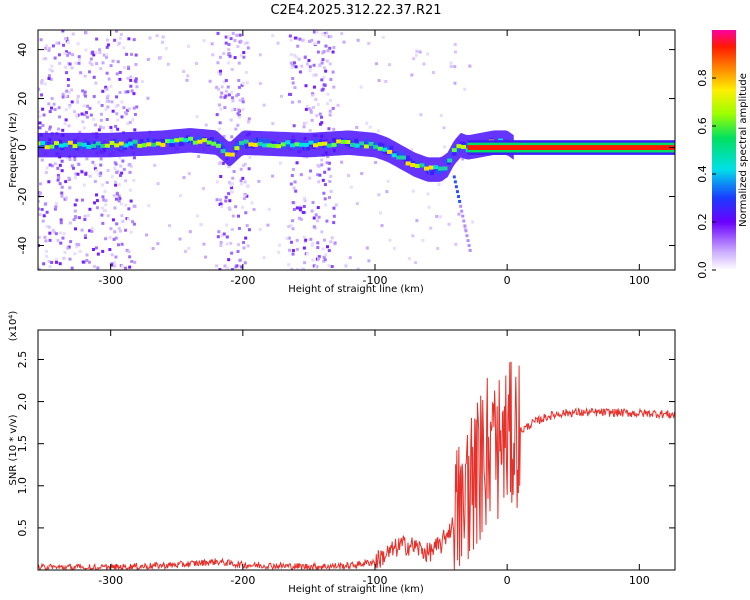 Image resolution: width=750 pixels, height=600 pixels. What do you see at coordinates (22, 99) in the screenshot?
I see `heatmap-y-tick-label: 20` at bounding box center [22, 99].